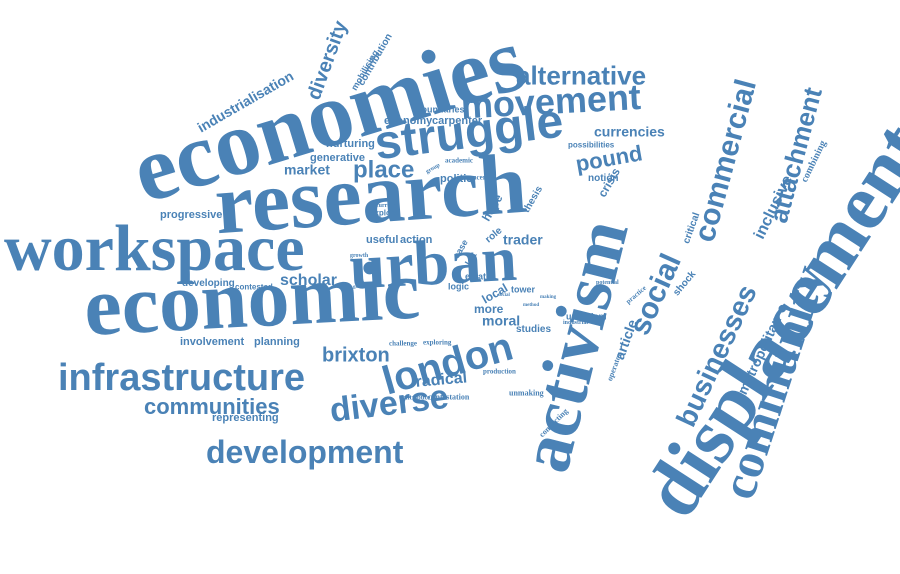 This screenshot has height=574, width=900. What do you see at coordinates (403, 343) in the screenshot?
I see `word-challenge: challenge` at bounding box center [403, 343].